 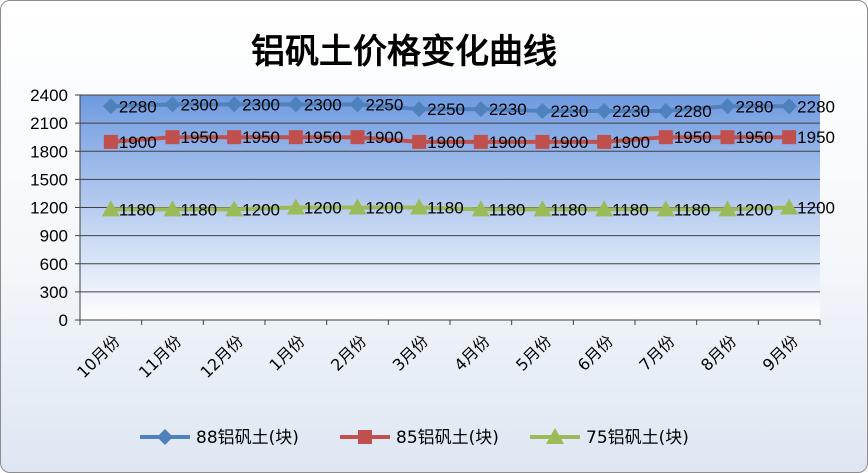 What do you see at coordinates (49, 179) in the screenshot?
I see `y-tick-label: 1500` at bounding box center [49, 179].